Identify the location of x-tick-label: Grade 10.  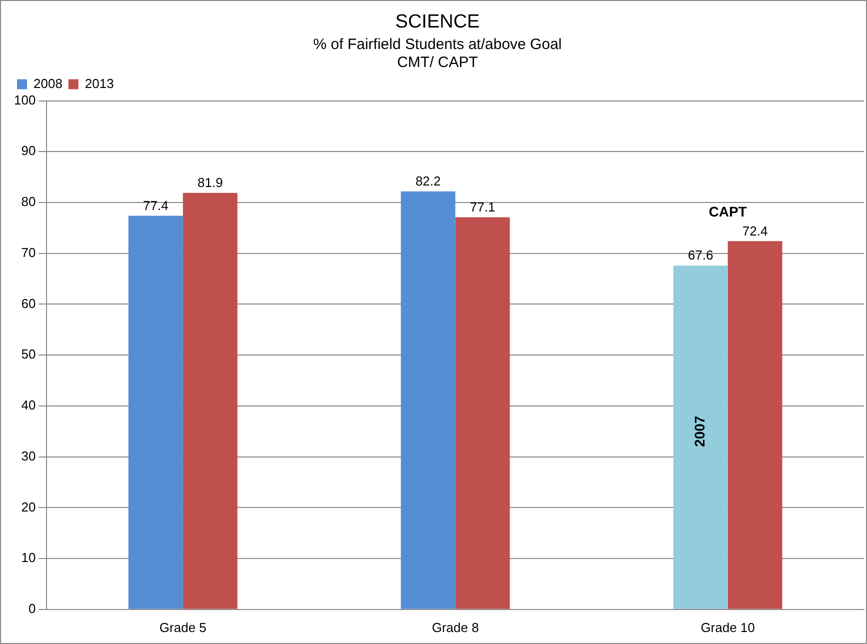
(727, 627).